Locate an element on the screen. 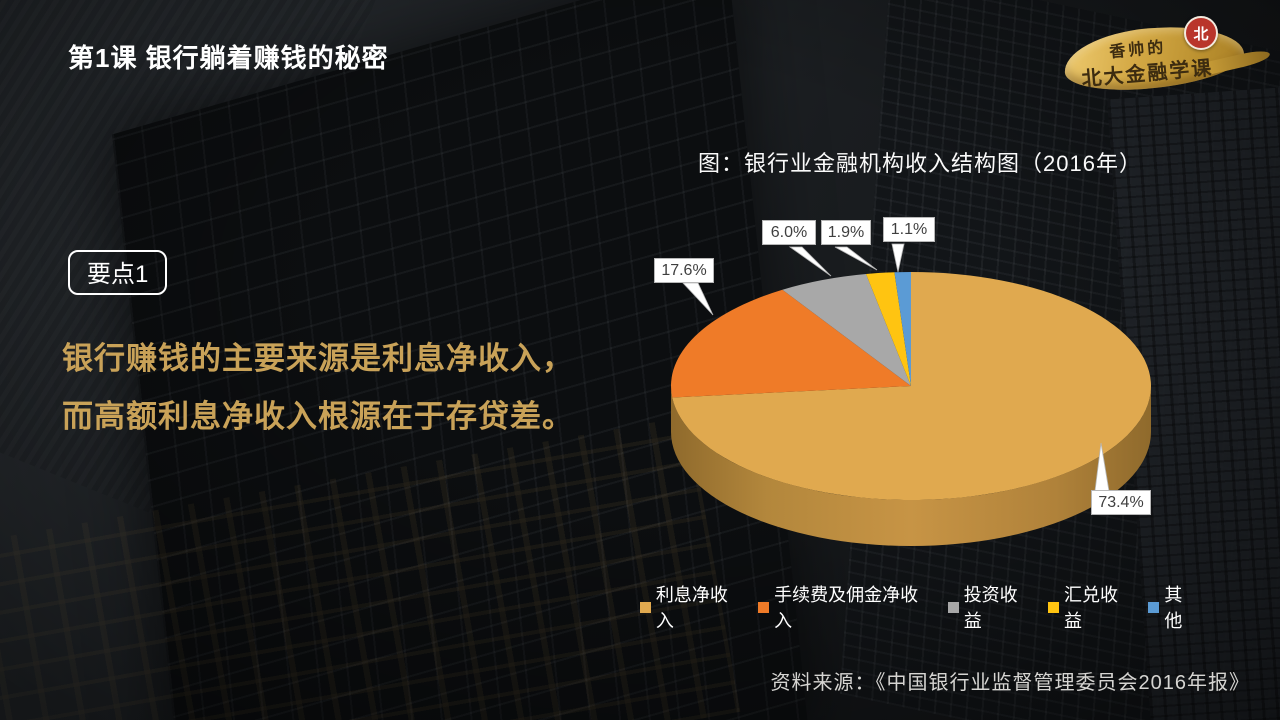 Image resolution: width=1280 pixels, height=720 pixels. legend-label: 投资收益 is located at coordinates (990, 608).